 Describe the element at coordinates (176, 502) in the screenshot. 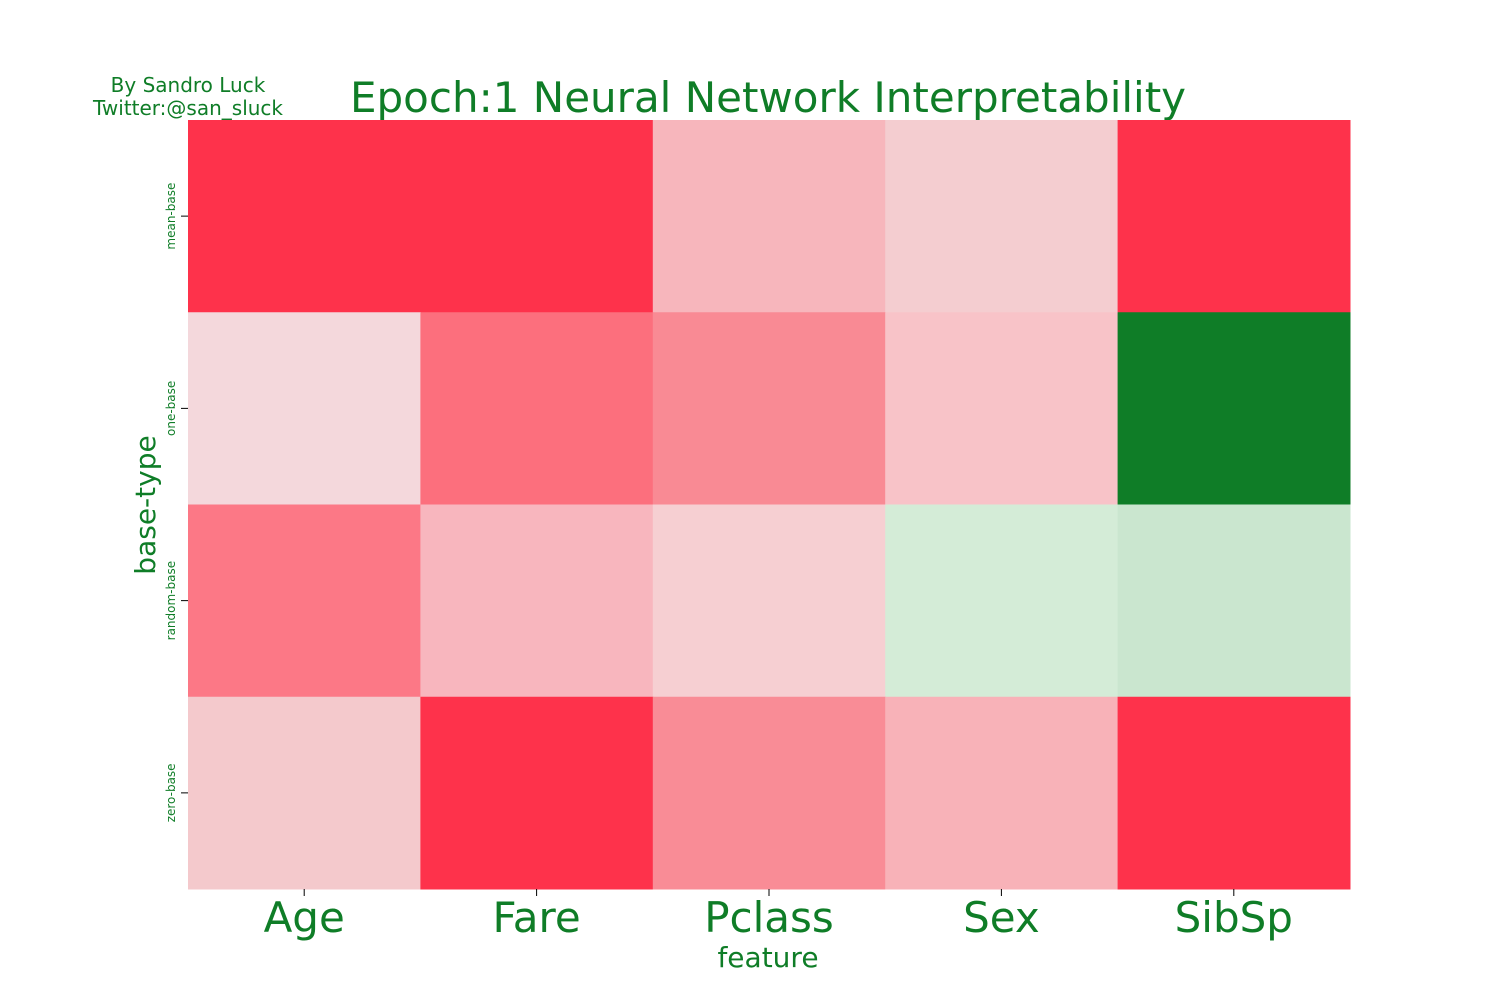

I see `y-axis-ticks: mean-base one-base random-base zero-base` at that location.